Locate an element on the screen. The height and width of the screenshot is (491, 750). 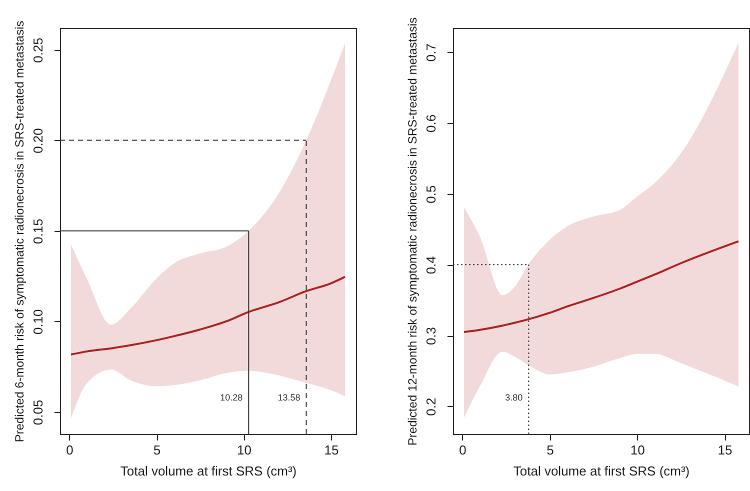
y-tick-label: 0.7 is located at coordinates (431, 53).